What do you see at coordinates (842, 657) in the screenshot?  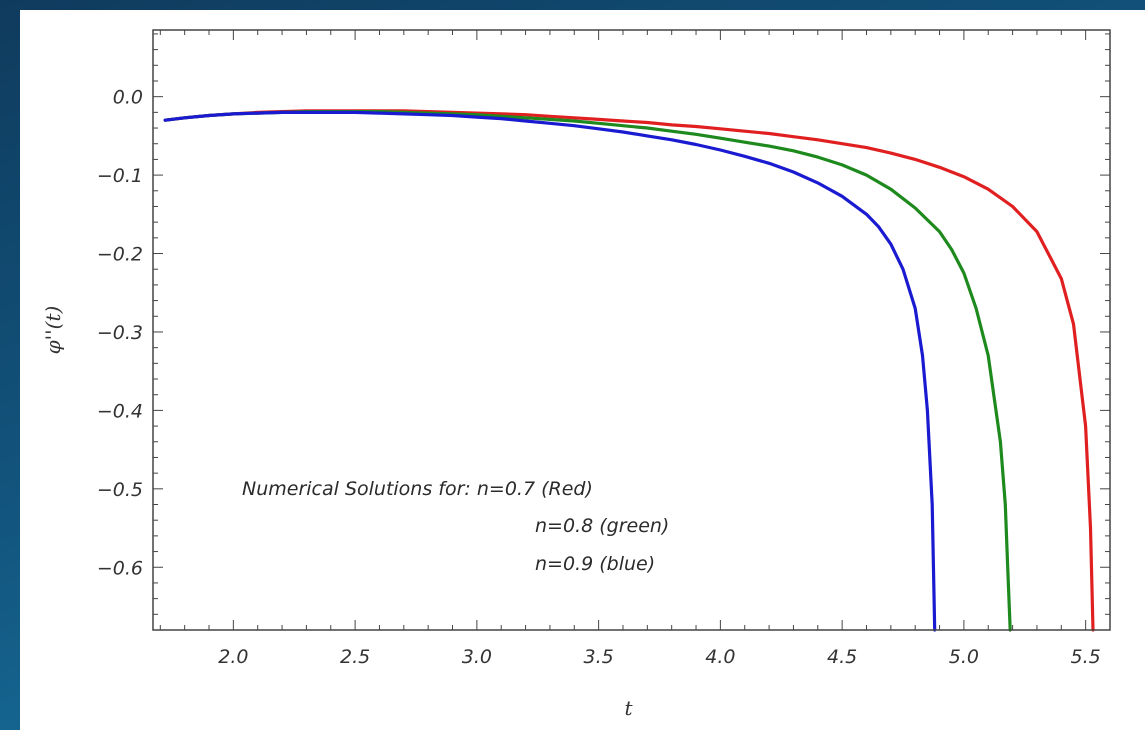 I see `x-tick-label: 4.5` at bounding box center [842, 657].